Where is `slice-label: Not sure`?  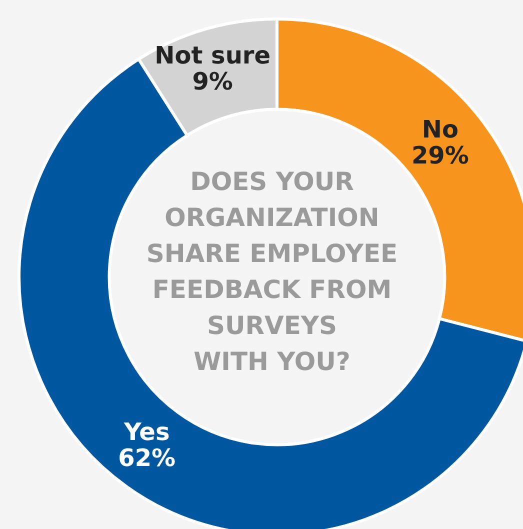
slice-label: Not sure is located at coordinates (212, 56).